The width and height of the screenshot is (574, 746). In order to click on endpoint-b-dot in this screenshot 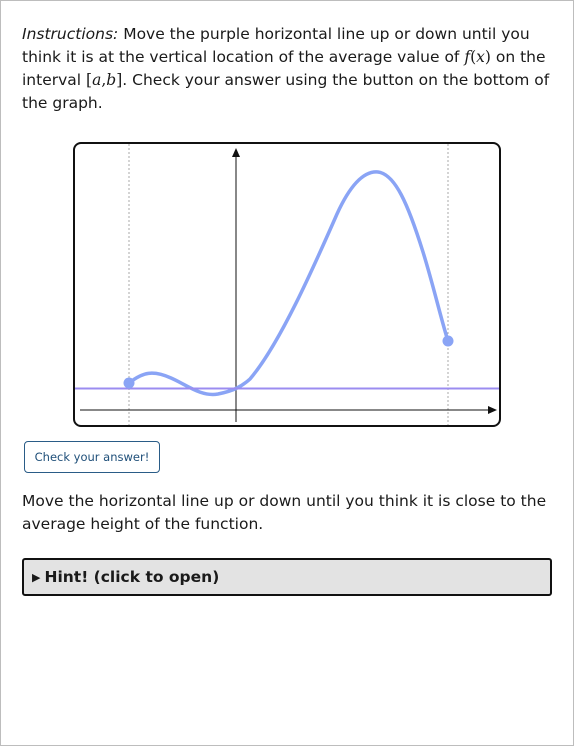, I will do `click(448, 341)`.